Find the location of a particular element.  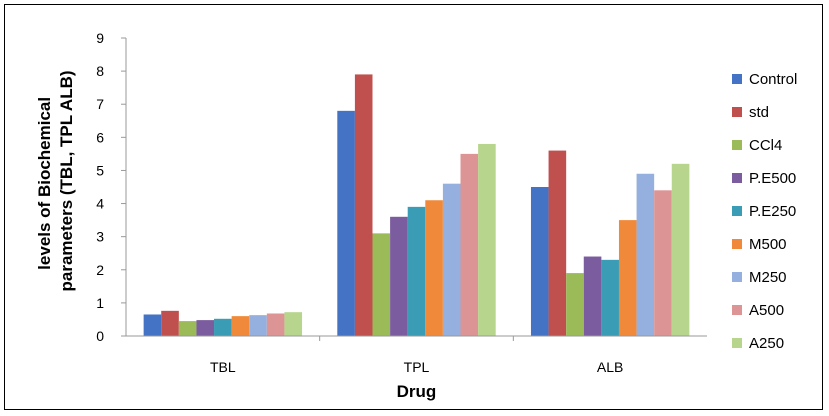

y-tick-label: 9 is located at coordinates (100, 38).